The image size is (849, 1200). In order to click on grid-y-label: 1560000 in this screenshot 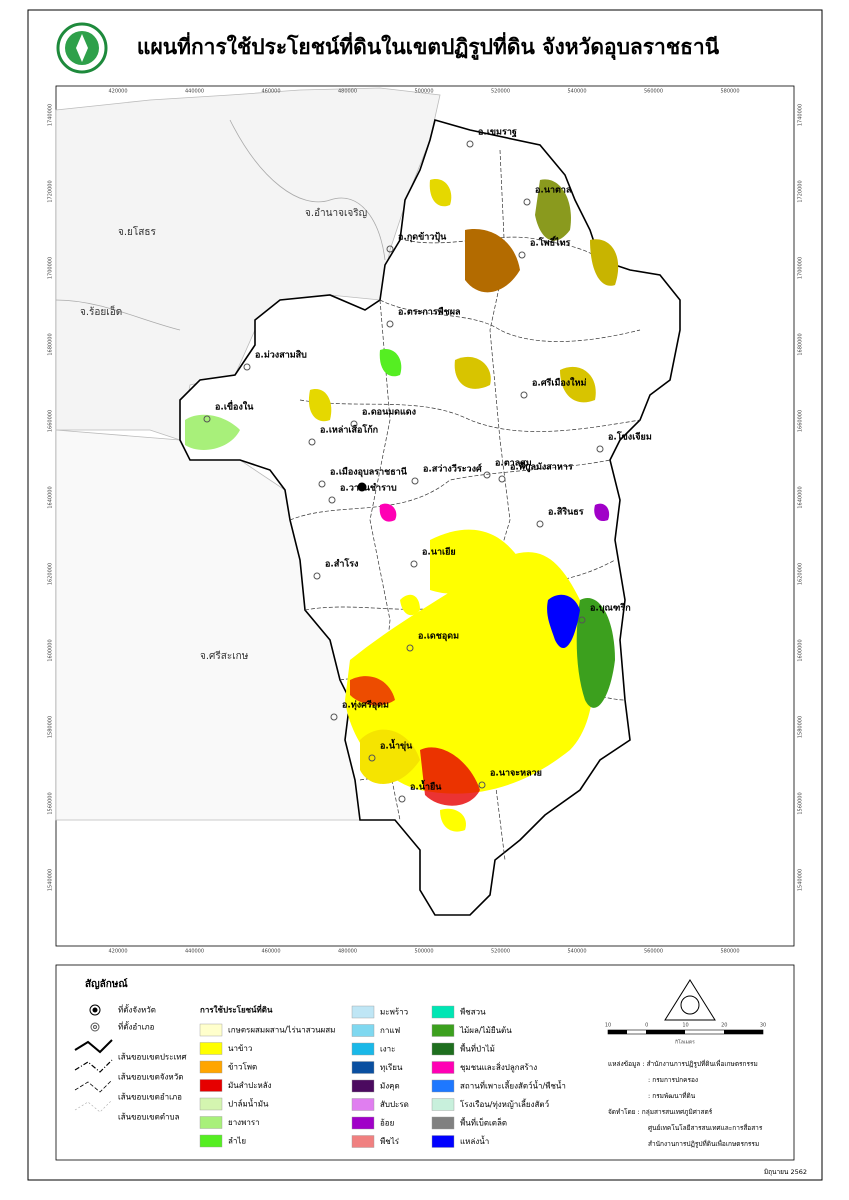, I will do `click(51, 803)`.